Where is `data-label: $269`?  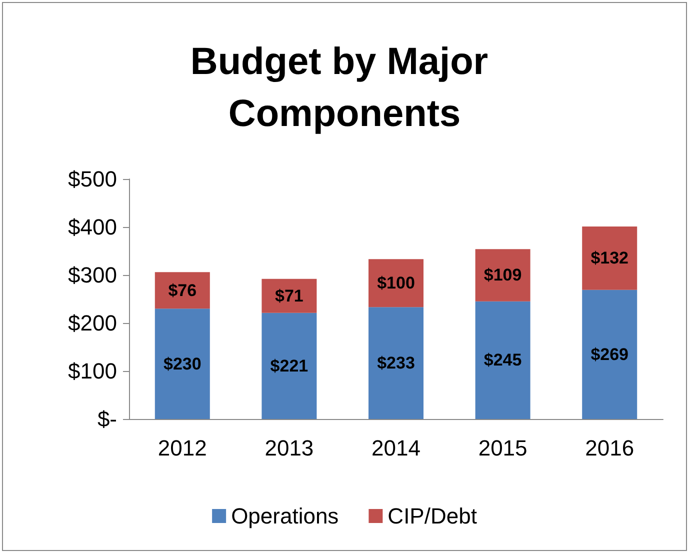 data-label: $269 is located at coordinates (609, 354).